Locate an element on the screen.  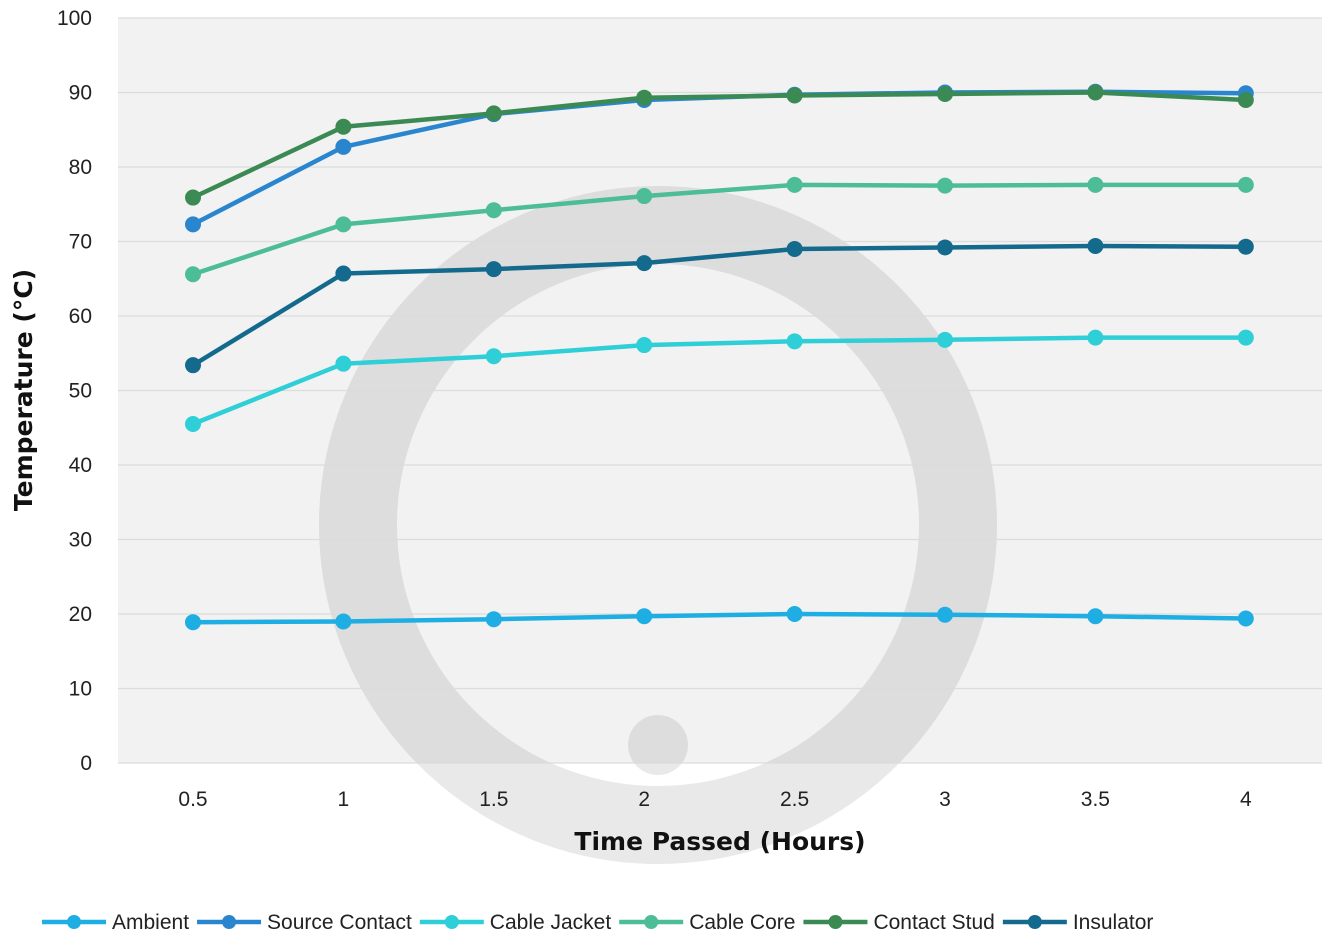
legend-label: Cable Jacket is located at coordinates (551, 922).